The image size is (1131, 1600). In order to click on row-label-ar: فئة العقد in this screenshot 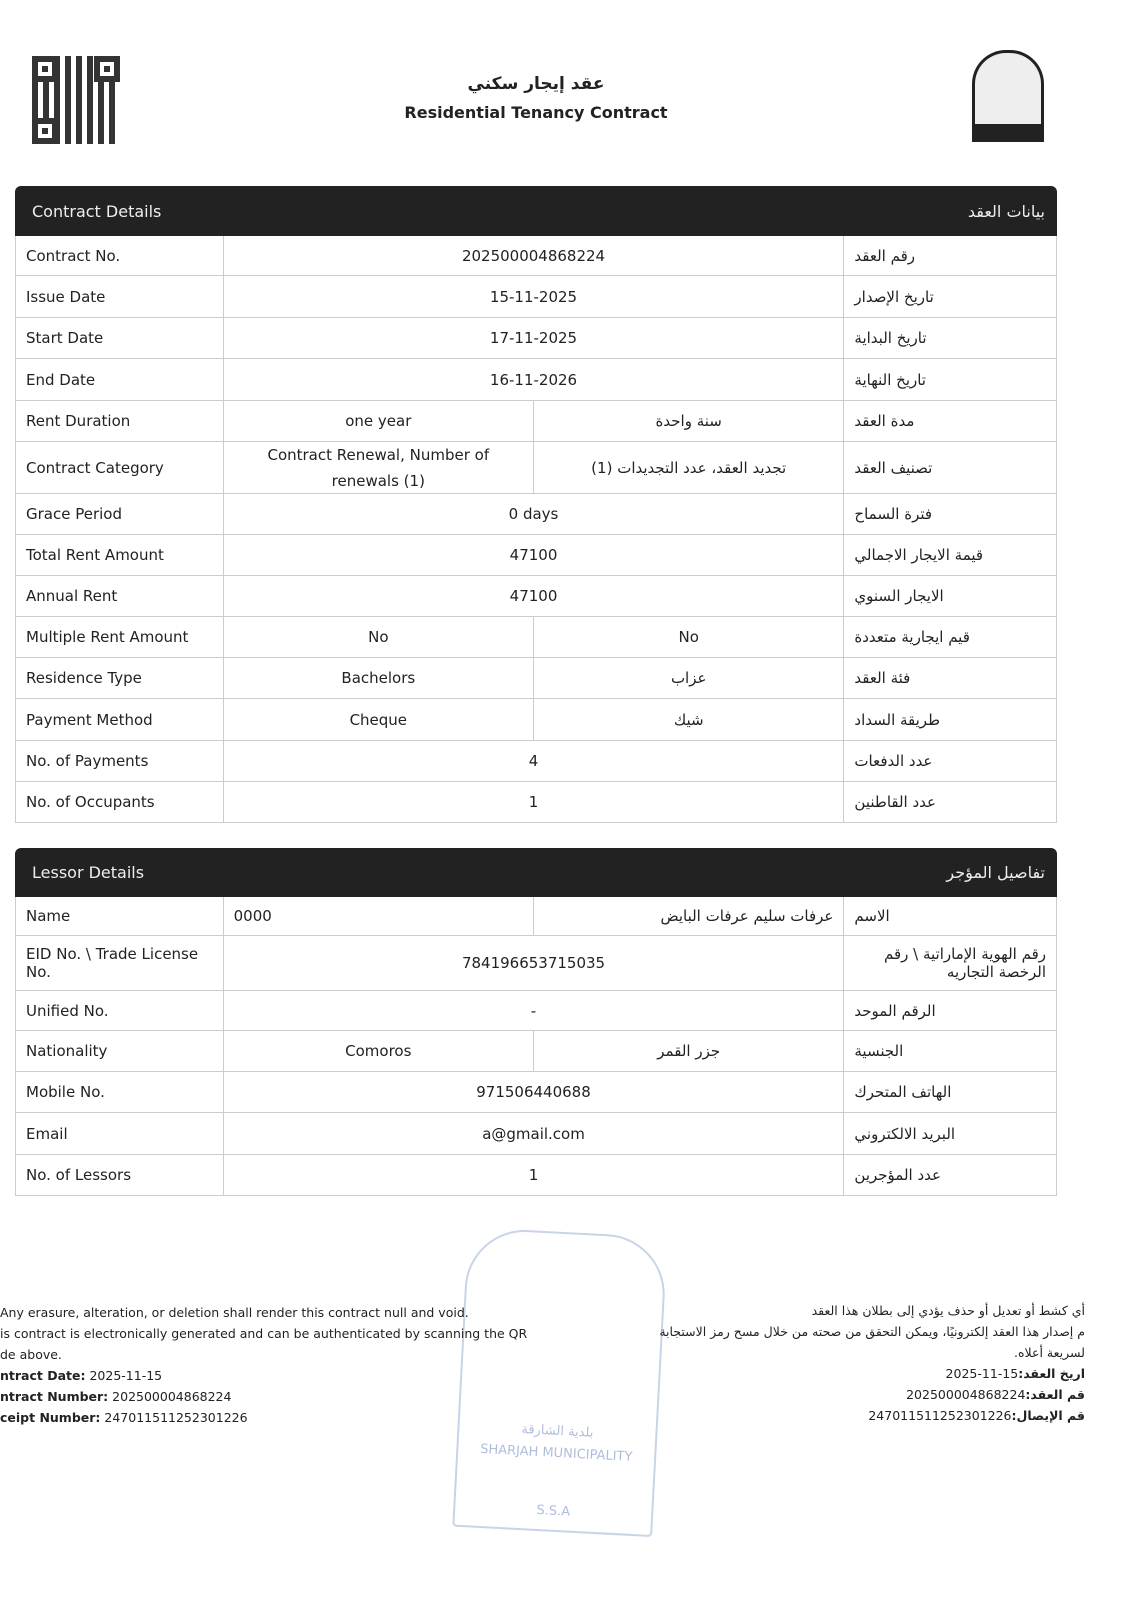, I will do `click(882, 678)`.